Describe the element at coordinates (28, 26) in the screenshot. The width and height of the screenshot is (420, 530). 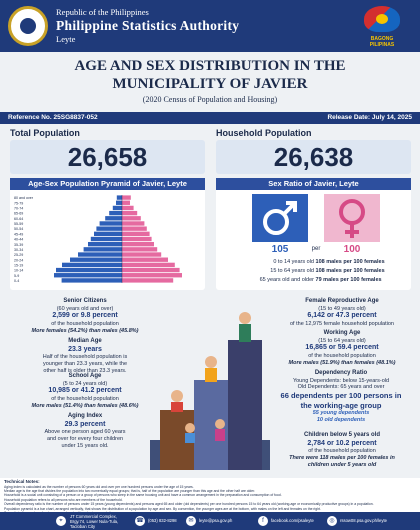
I see `psa-seal-icon` at that location.